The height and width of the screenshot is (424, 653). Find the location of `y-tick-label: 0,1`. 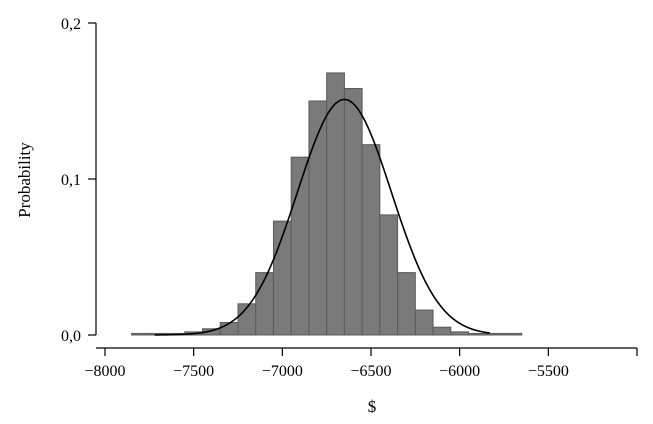

y-tick-label: 0,1 is located at coordinates (71, 180).